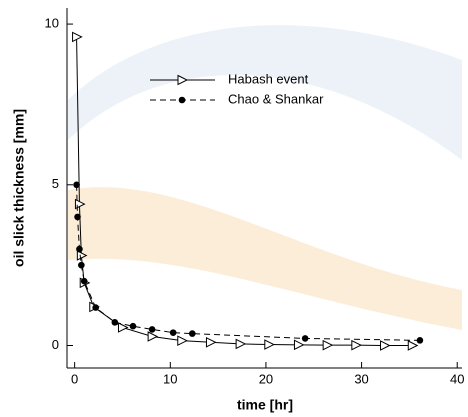 This screenshot has width=468, height=417. What do you see at coordinates (268, 78) in the screenshot?
I see `legend-label: Habash event` at bounding box center [268, 78].